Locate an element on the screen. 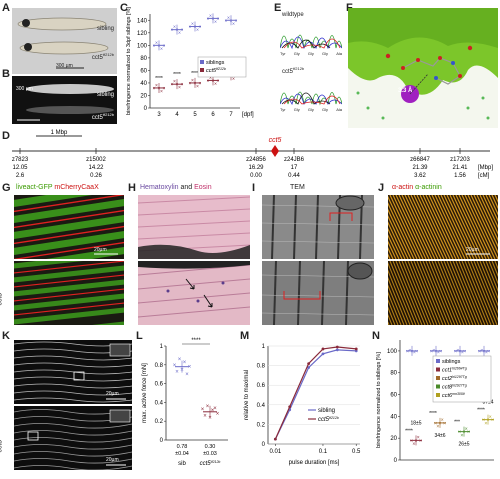 Image resolution: width=500 pixels, height=479 pixels. marker-name: z17203 is located at coordinates (460, 160).